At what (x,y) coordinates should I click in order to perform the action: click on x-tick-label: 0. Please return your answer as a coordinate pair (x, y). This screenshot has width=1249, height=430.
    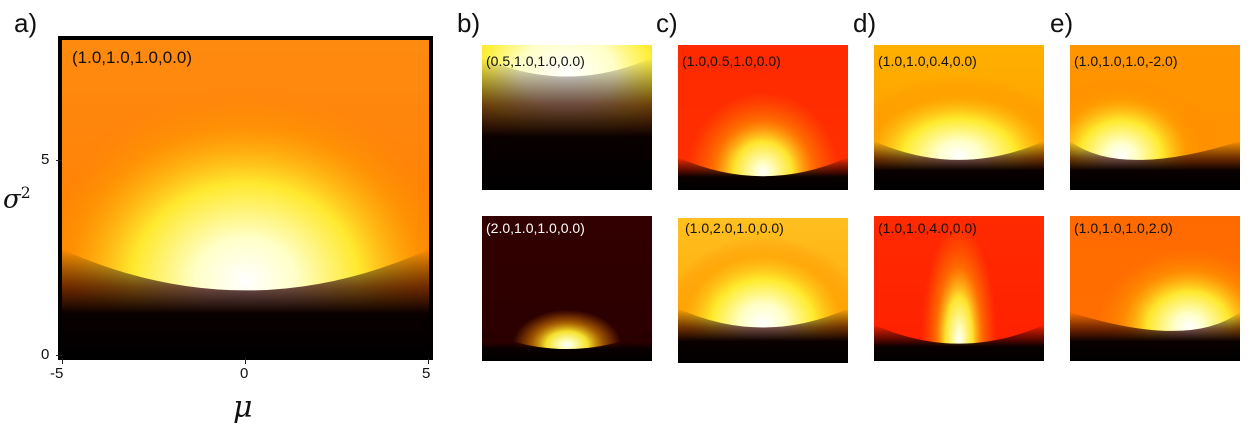
    Looking at the image, I should click on (244, 373).